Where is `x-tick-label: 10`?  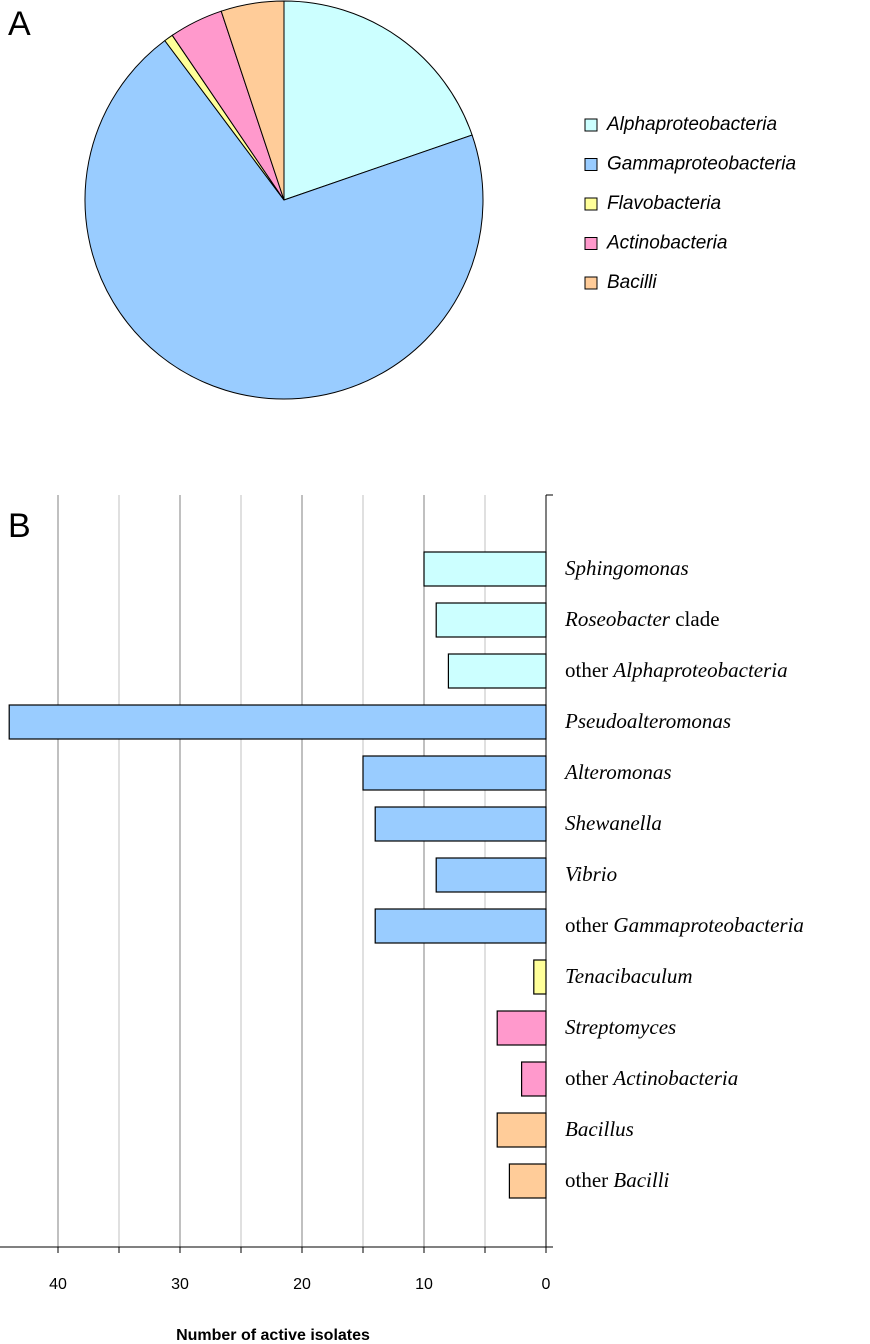
x-tick-label: 10 is located at coordinates (424, 1284).